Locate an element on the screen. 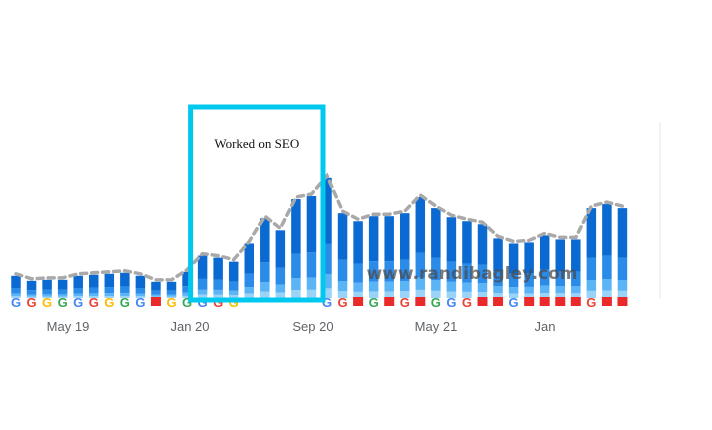  x-tick-label: May 21 is located at coordinates (436, 326).